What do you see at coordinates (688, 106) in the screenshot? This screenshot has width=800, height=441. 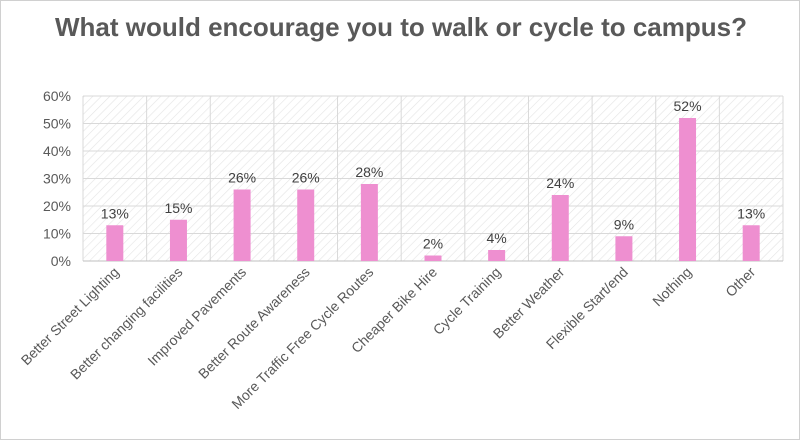 I see `data-label: 52%` at bounding box center [688, 106].